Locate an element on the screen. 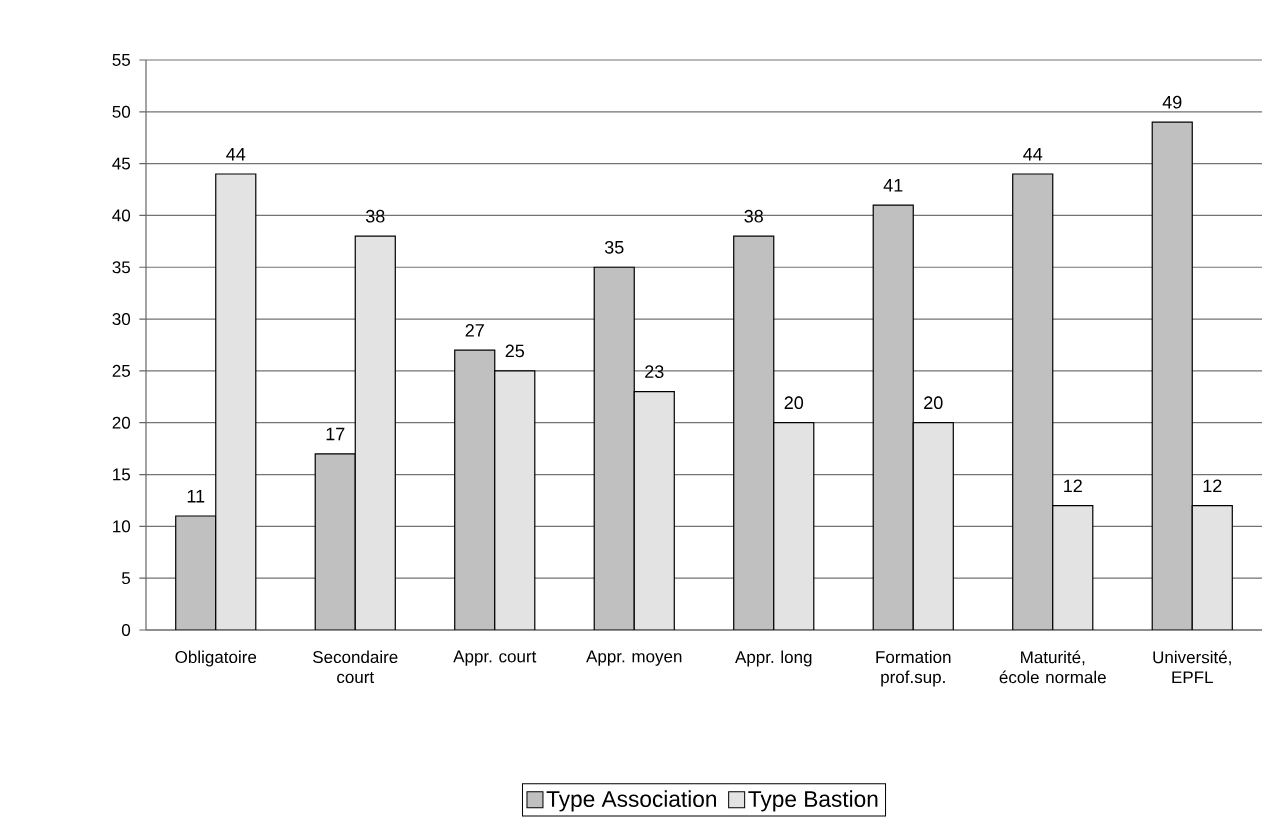 This screenshot has width=1279, height=827. y-tick-label: 30 is located at coordinates (121, 319).